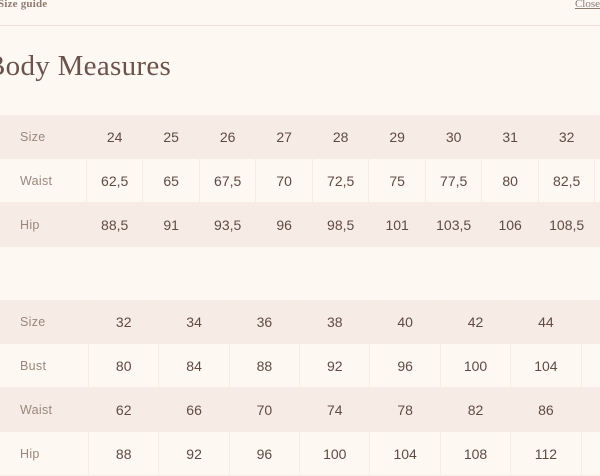 Image resolution: width=600 pixels, height=476 pixels. What do you see at coordinates (194, 409) in the screenshot?
I see `table-cell: 66` at bounding box center [194, 409].